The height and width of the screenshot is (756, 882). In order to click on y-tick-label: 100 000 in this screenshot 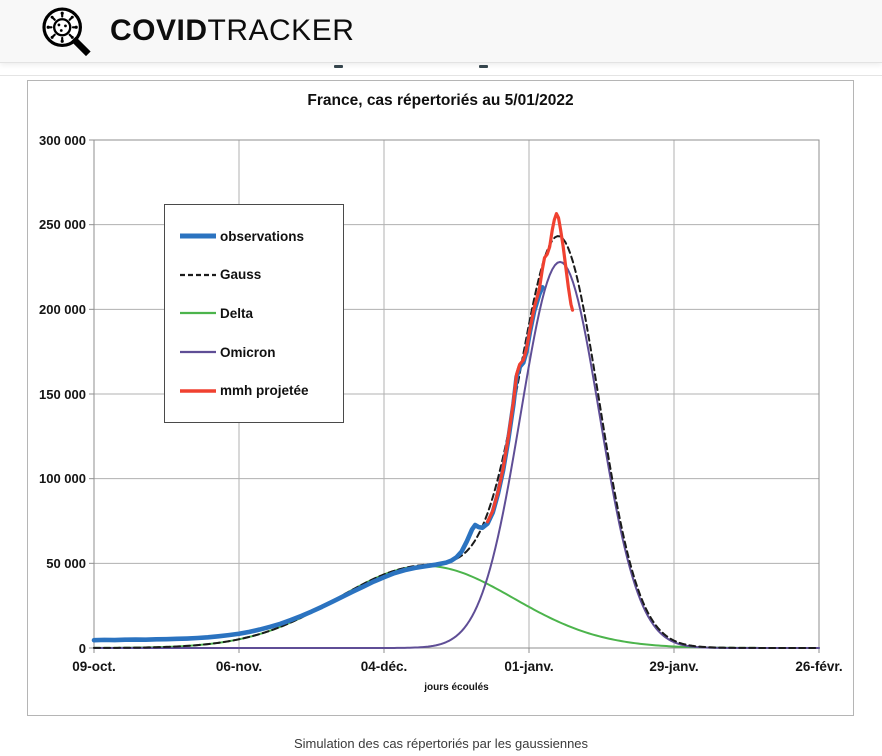, I will do `click(62, 479)`.